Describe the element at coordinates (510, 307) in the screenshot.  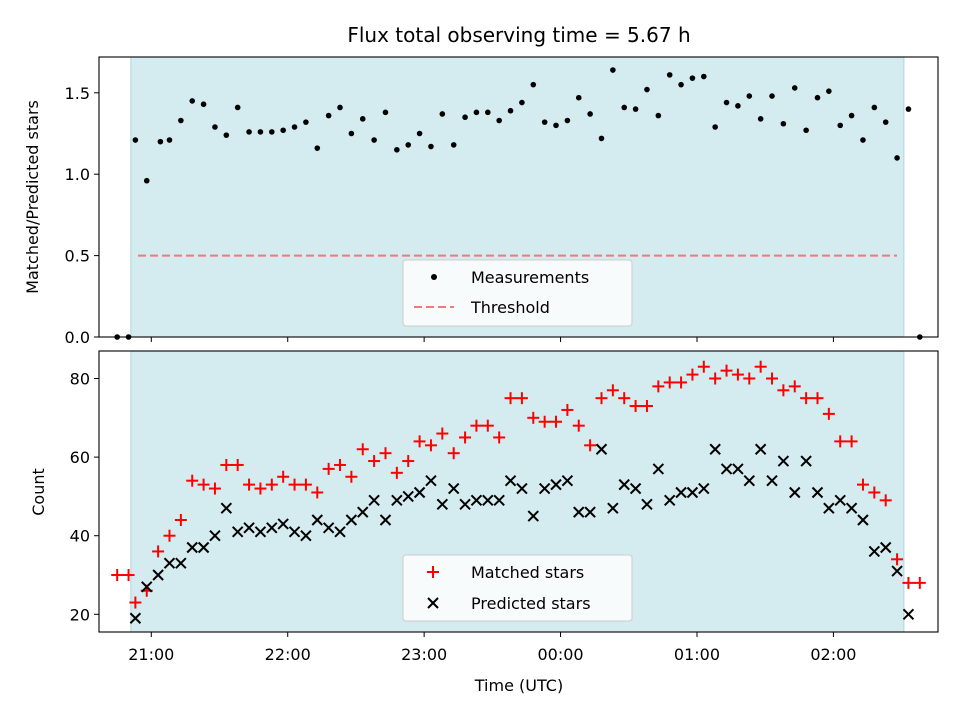
I see `threshold-legend-label: Threshold` at that location.